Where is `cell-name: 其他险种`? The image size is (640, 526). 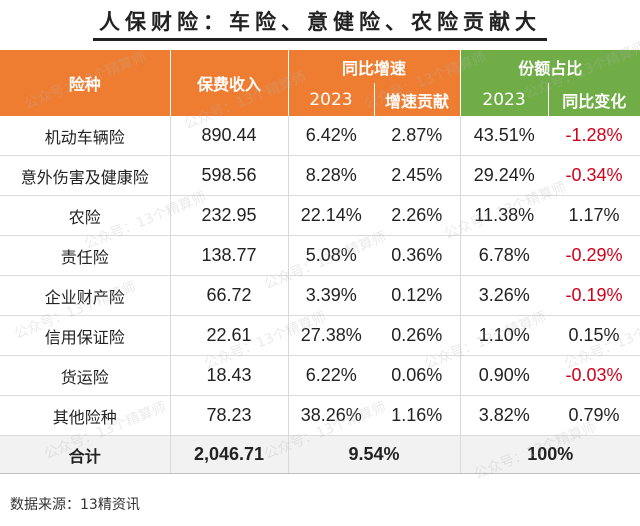
cell-name: 其他险种 is located at coordinates (85, 415).